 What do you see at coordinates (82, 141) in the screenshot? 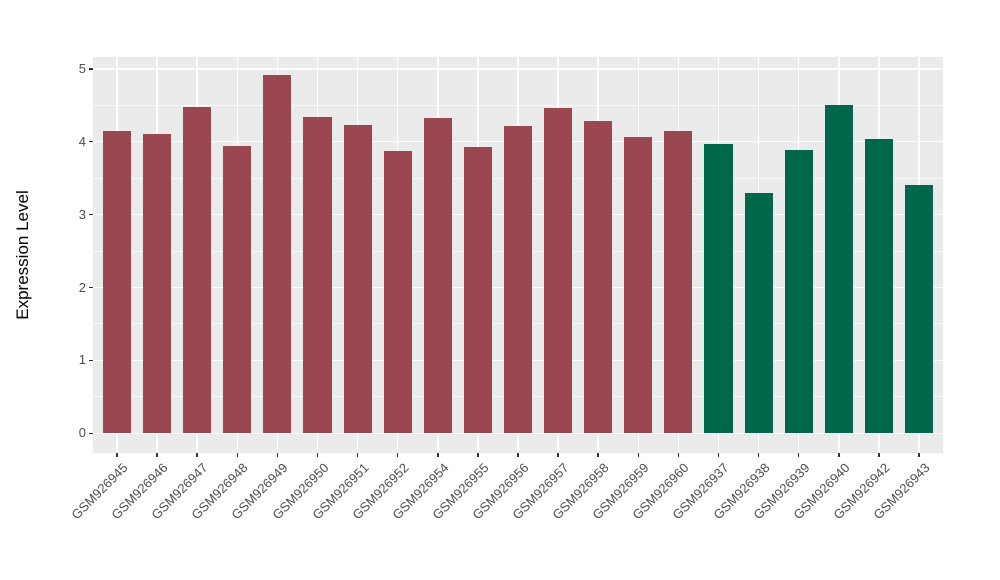
I see `y-tick-label: 4` at bounding box center [82, 141].